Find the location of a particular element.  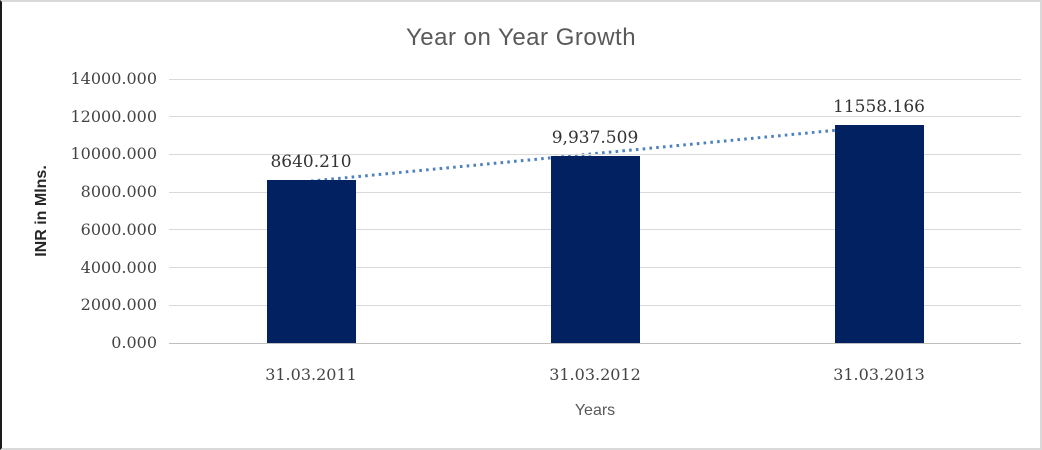

x-tick-label: 31.03.2011 is located at coordinates (311, 374).